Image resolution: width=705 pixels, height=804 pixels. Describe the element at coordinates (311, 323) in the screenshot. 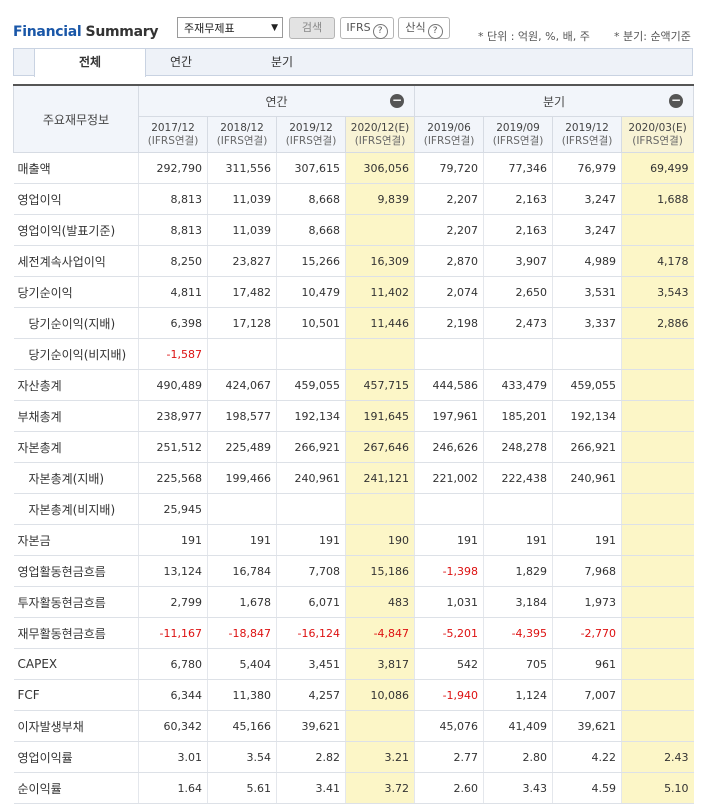

I see `table-cell: 10,501` at that location.